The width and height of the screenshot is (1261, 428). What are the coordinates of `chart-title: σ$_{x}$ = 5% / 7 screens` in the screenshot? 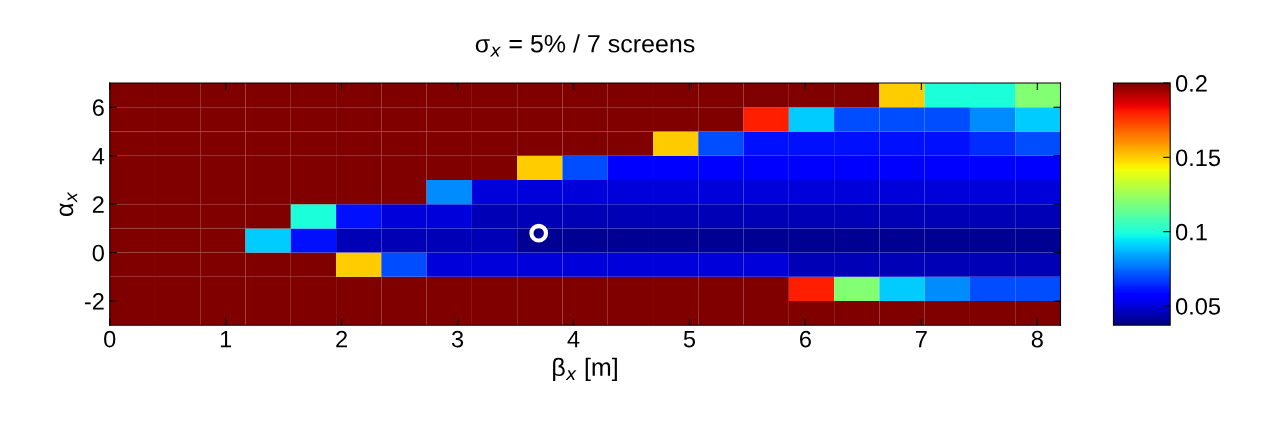 It's located at (585, 45).